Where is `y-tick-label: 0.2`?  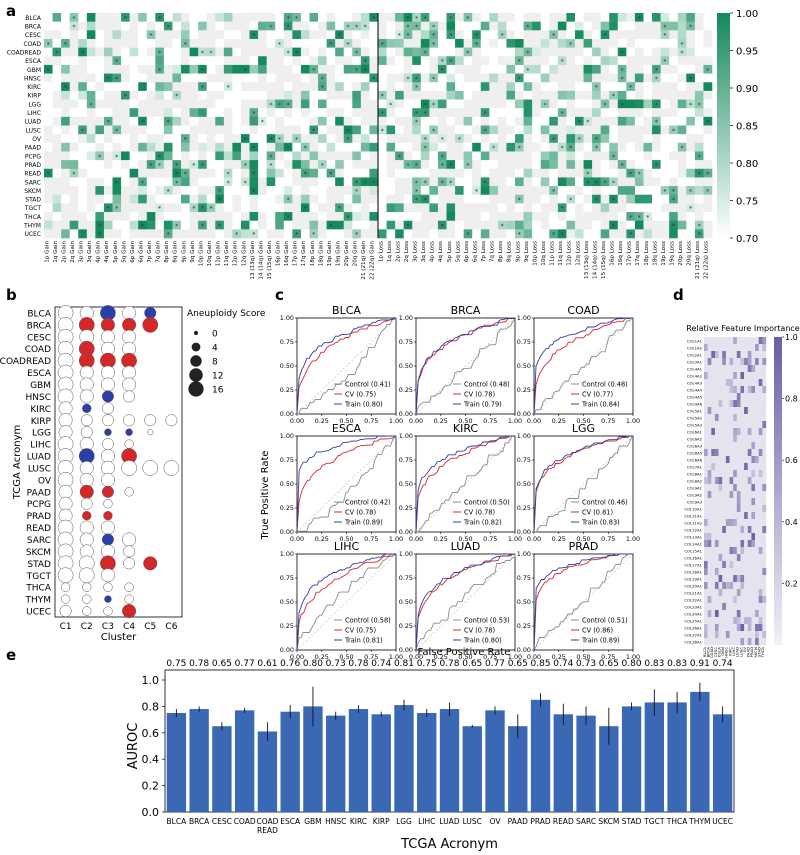 y-tick-label: 0.2 is located at coordinates (151, 786).